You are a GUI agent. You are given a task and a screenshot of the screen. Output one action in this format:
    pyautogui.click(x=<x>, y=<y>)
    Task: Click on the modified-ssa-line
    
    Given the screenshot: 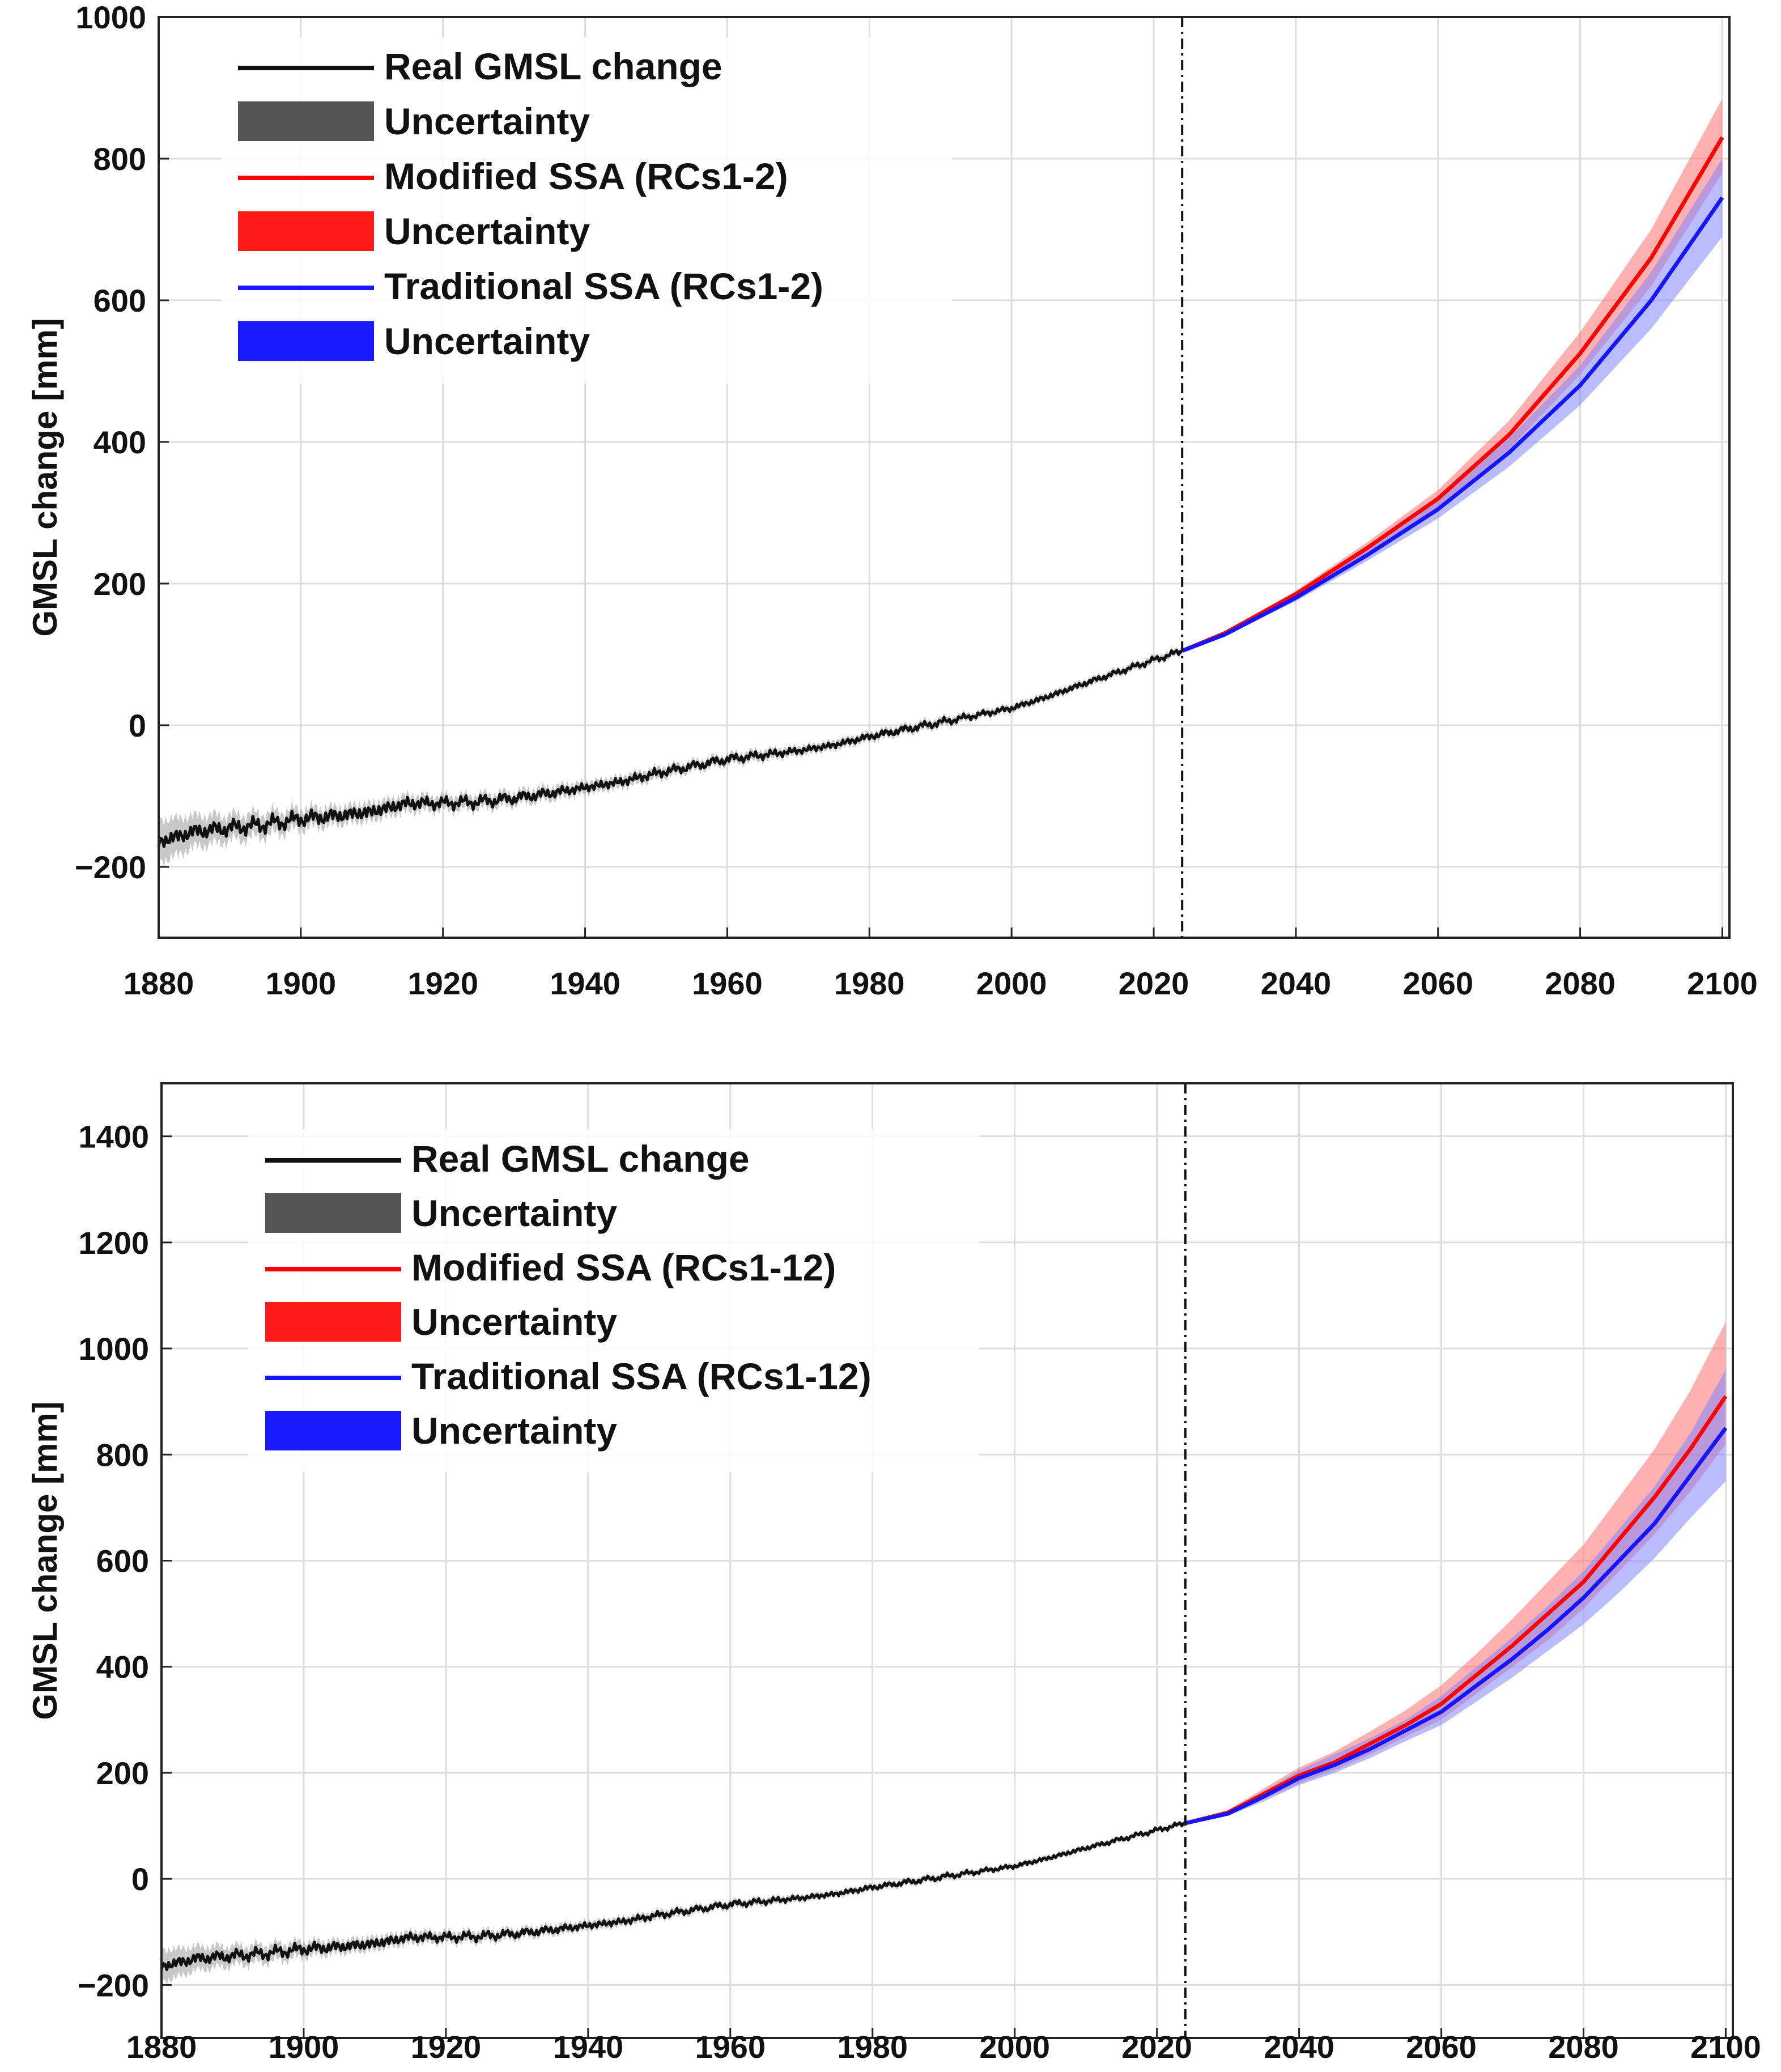 What is the action you would take?
    pyautogui.click(x=1456, y=1610)
    